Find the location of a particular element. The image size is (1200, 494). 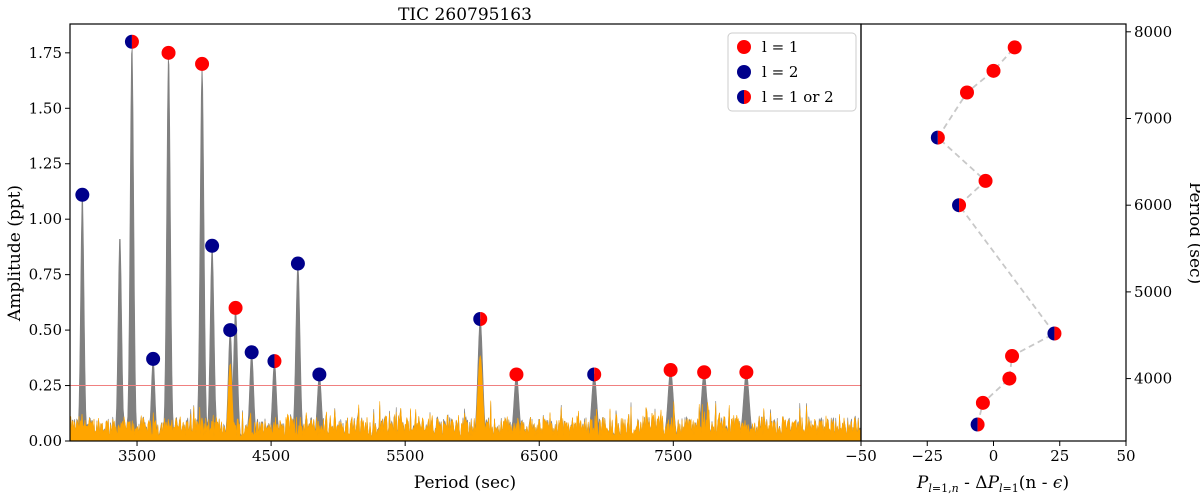

legend-marker-l1 is located at coordinates (744, 47).